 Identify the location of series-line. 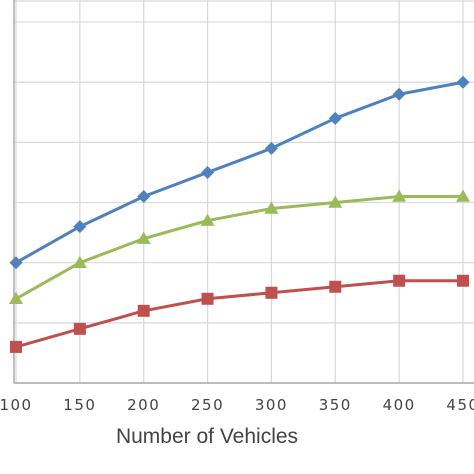
(239, 314).